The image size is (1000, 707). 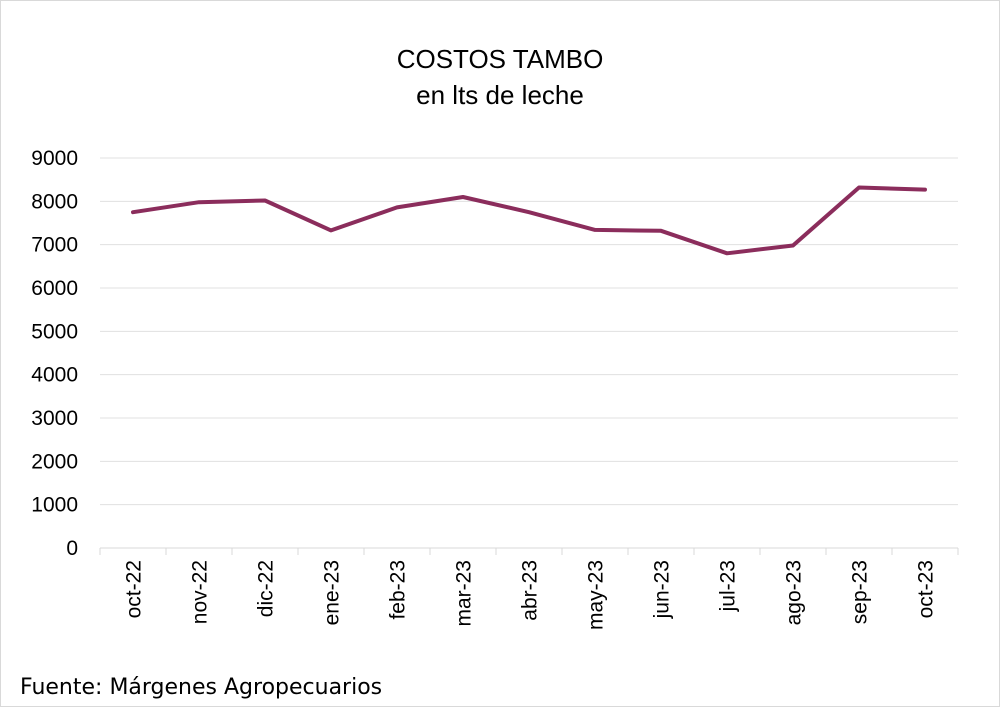 I want to click on chart-subtitle: en lts de leche, so click(x=500, y=95).